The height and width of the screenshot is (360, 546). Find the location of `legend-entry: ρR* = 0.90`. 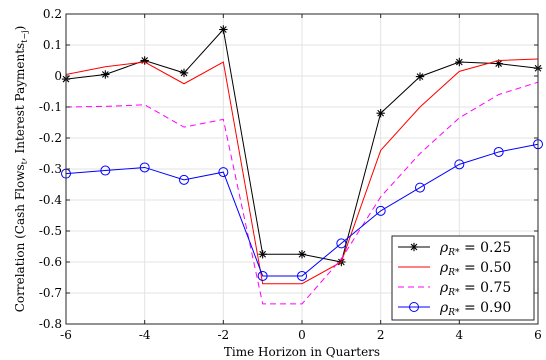

legend-entry: ρR* = 0.90 is located at coordinates (454, 309).